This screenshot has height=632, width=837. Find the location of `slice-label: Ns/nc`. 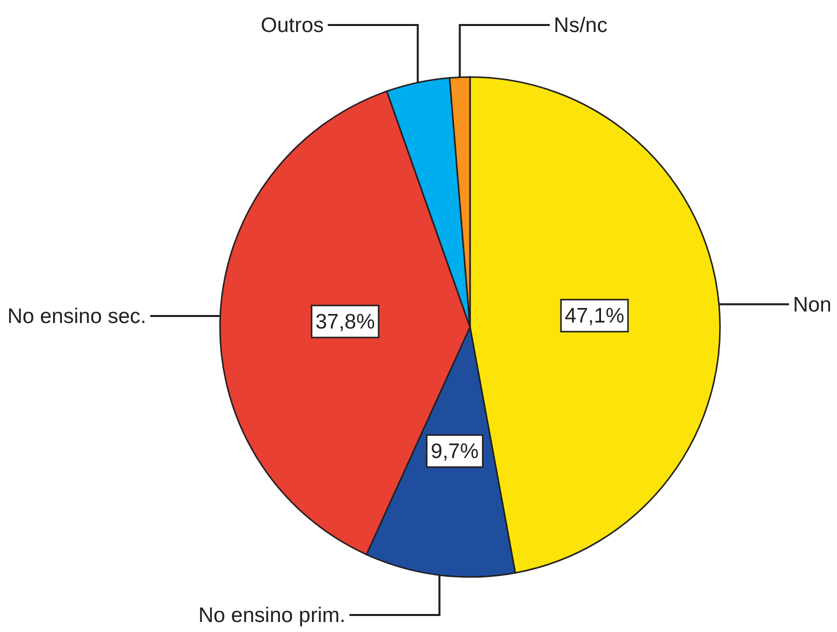

slice-label: Ns/nc is located at coordinates (581, 25).